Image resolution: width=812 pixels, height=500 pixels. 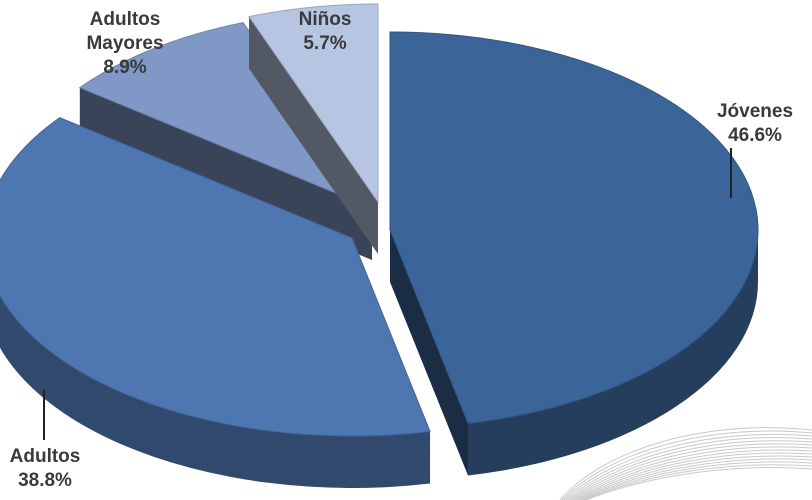 What do you see at coordinates (45, 469) in the screenshot?
I see `label-adultos: Adultos 38.8%` at bounding box center [45, 469].